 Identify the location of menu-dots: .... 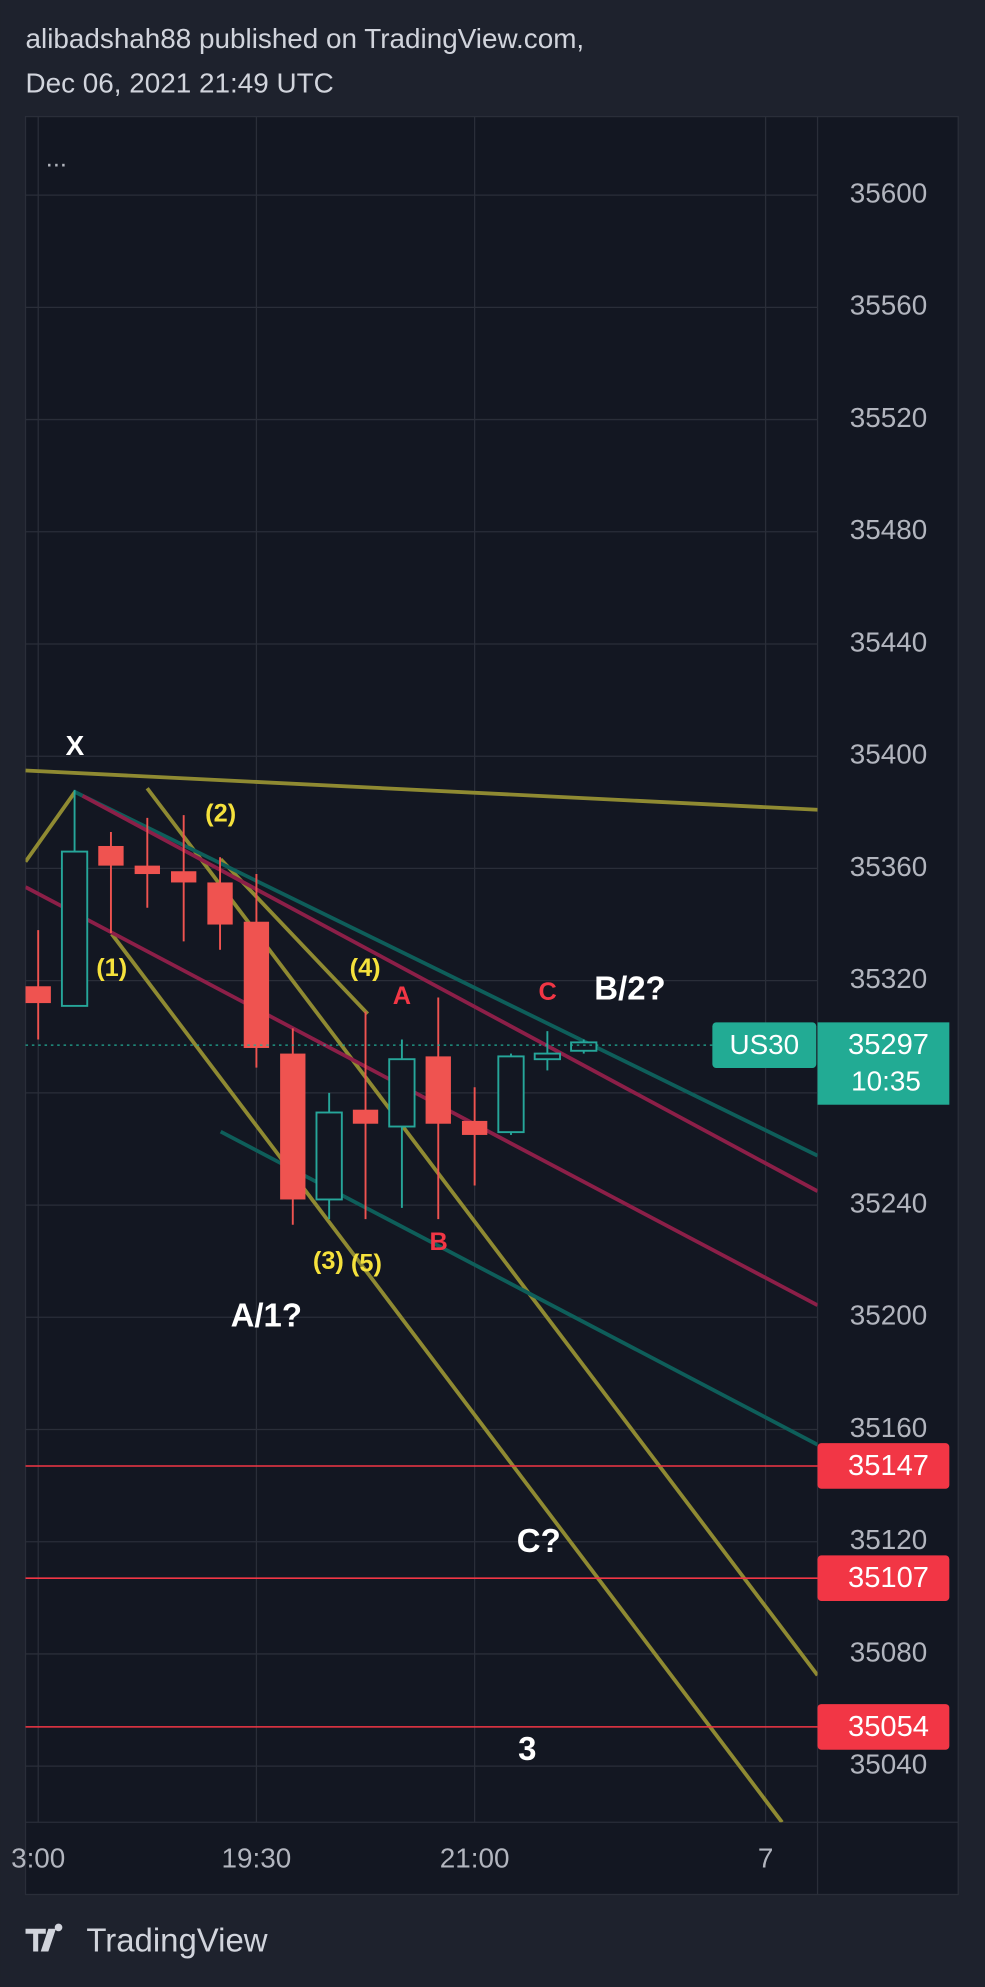
(56, 158).